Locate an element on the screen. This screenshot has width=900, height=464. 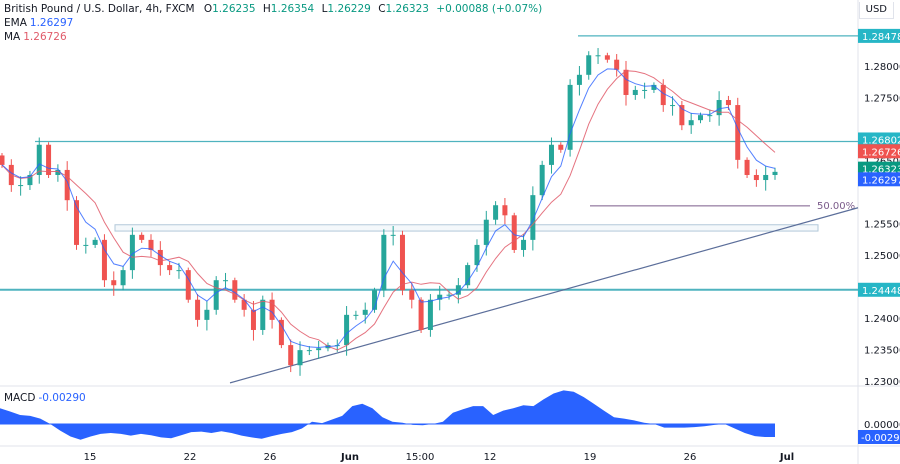
macd-area is located at coordinates (387, 415).